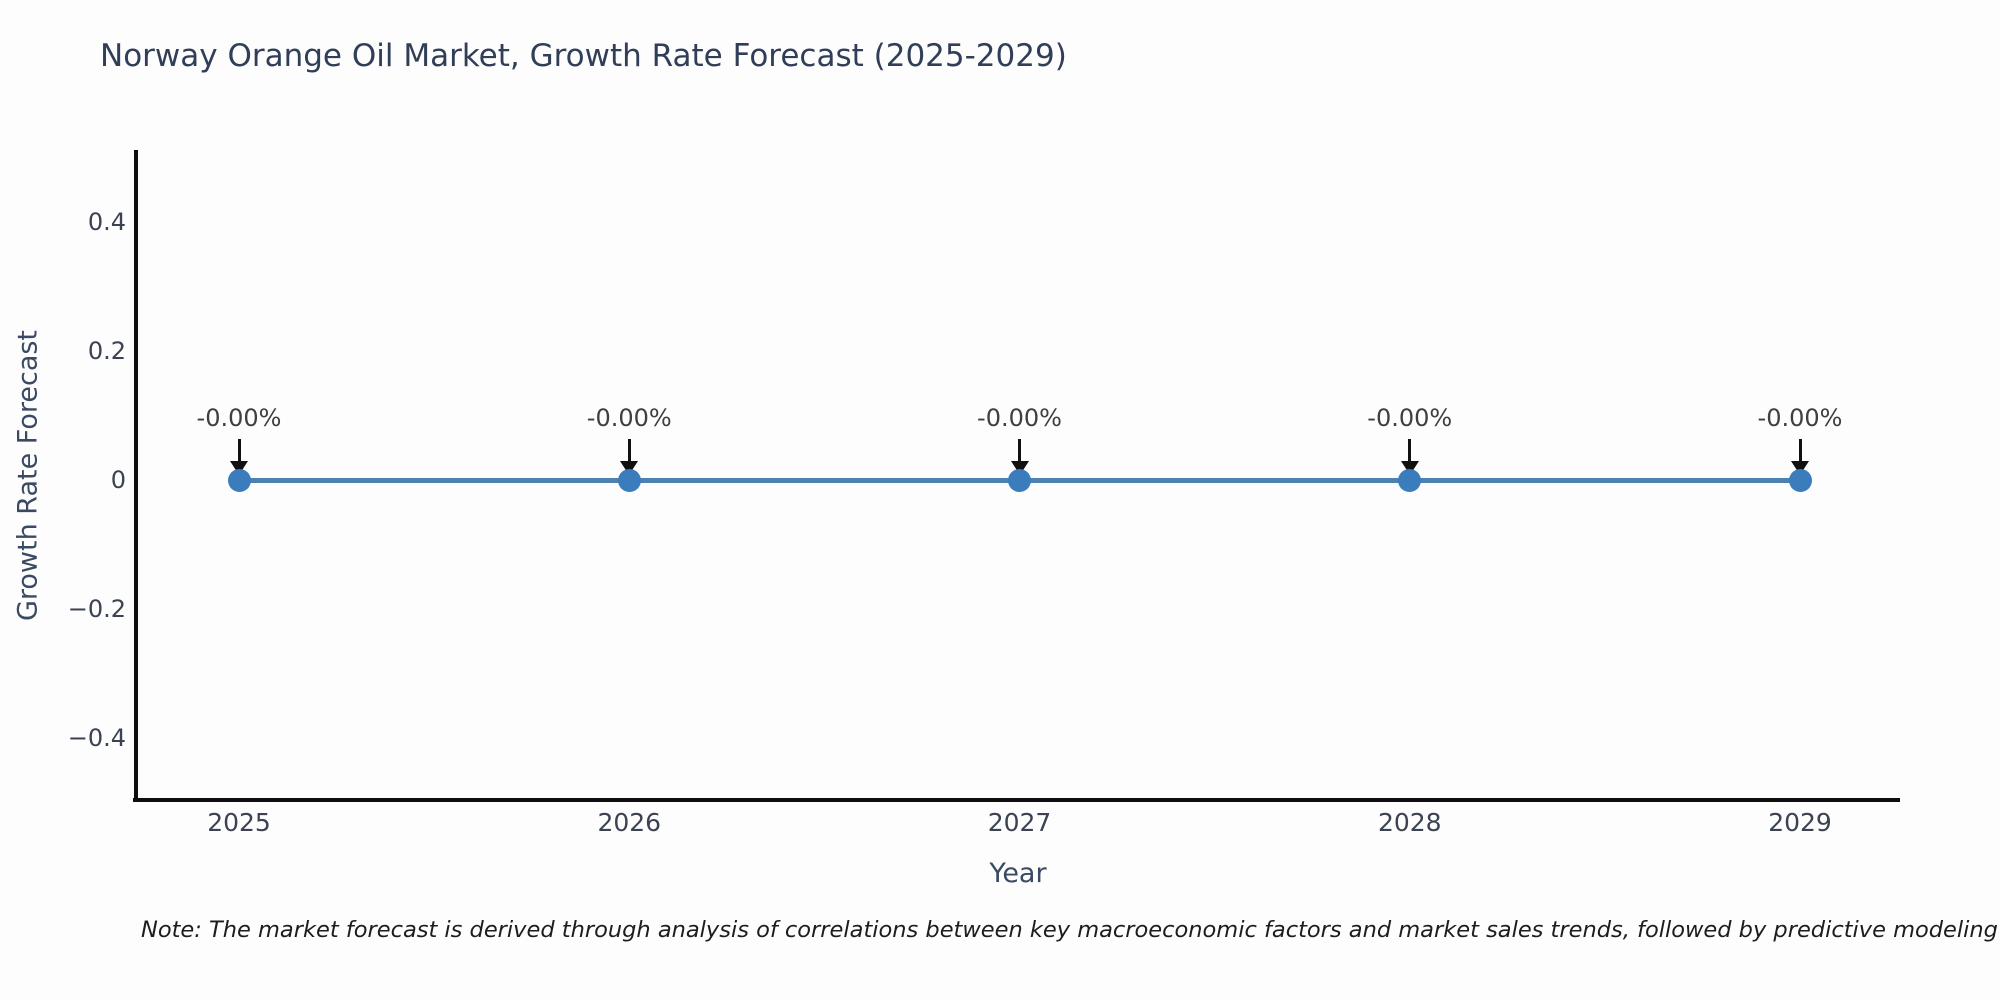 The height and width of the screenshot is (1000, 2000). What do you see at coordinates (1409, 822) in the screenshot?
I see `x-tick-label: 2028` at bounding box center [1409, 822].